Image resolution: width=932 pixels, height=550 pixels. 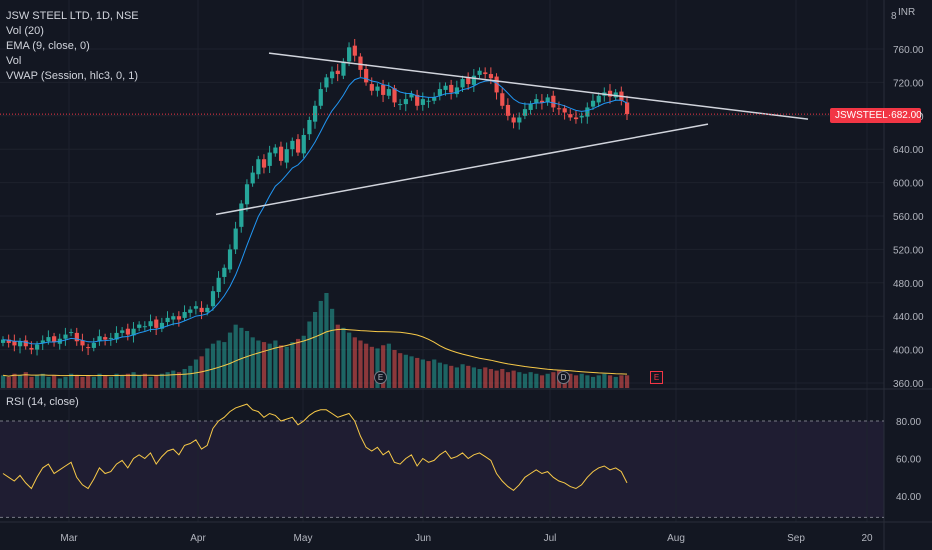 What do you see at coordinates (908, 422) in the screenshot?
I see `rsi-tick-label: 80.00` at bounding box center [908, 422].